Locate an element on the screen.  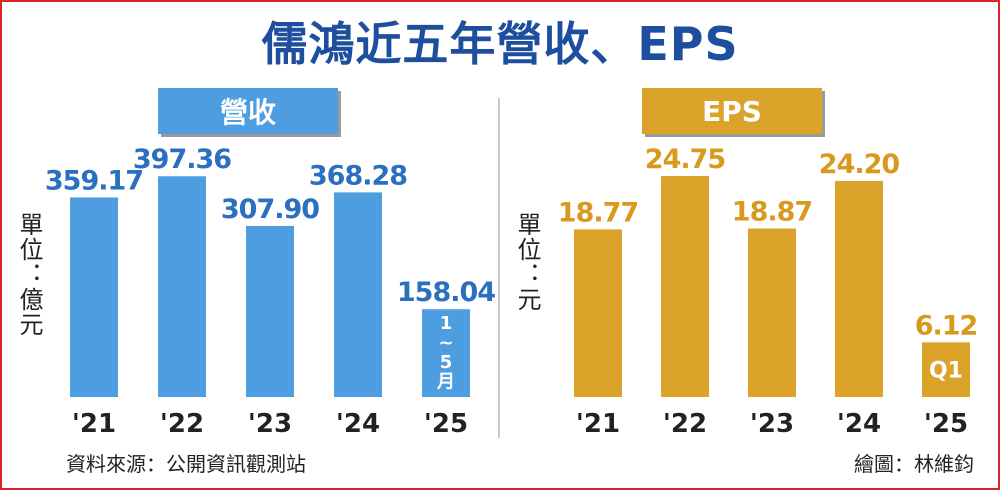
revenue-category-label-1: '22 is located at coordinates (182, 424).